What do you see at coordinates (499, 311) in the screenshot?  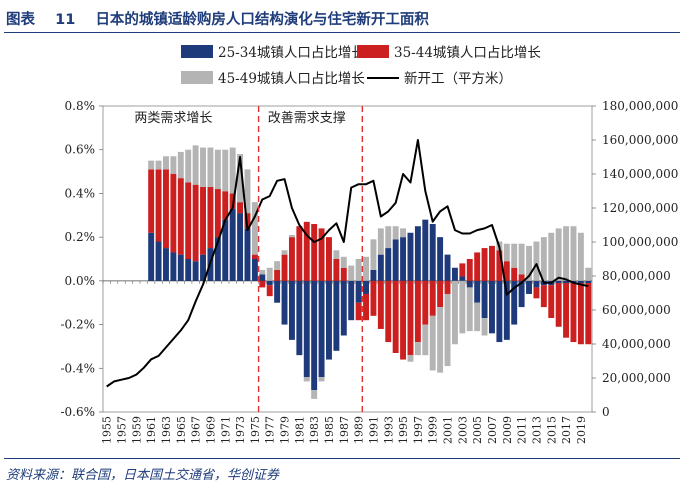 I see `bar-s25-2008` at bounding box center [499, 311].